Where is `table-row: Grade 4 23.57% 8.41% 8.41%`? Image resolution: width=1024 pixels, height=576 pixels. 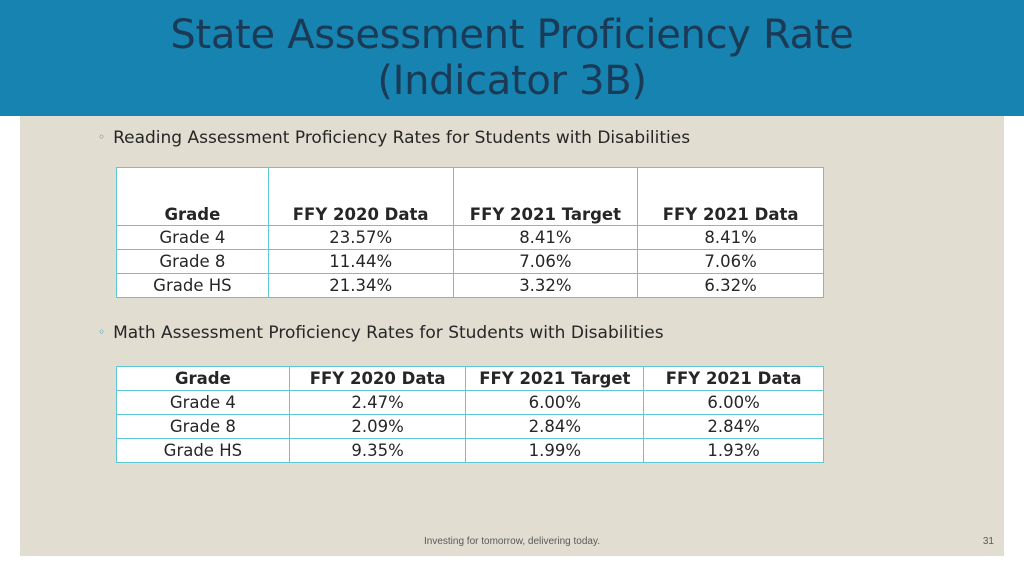
table-row: Grade 4 23.57% 8.41% 8.41% is located at coordinates (470, 237).